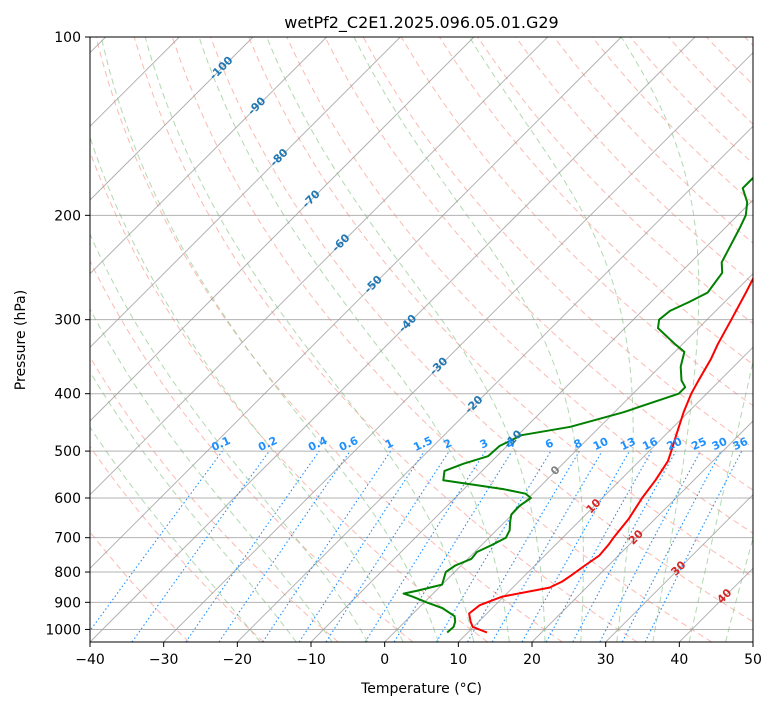  I want to click on mixing-ratio-label: 25, so click(698, 444).